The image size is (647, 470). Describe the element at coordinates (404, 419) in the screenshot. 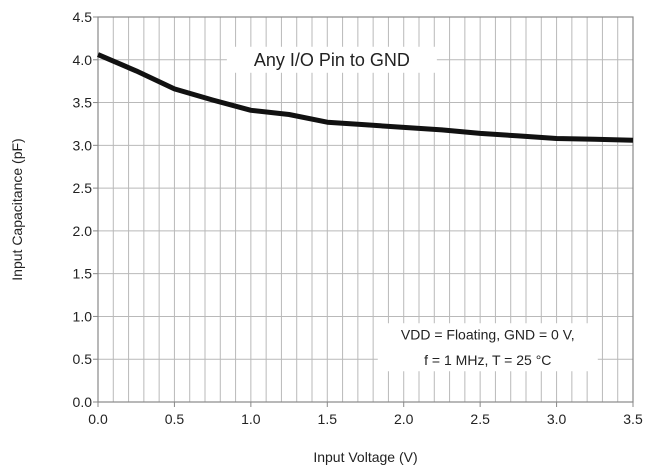

I see `x-tick-label: 2.0` at that location.